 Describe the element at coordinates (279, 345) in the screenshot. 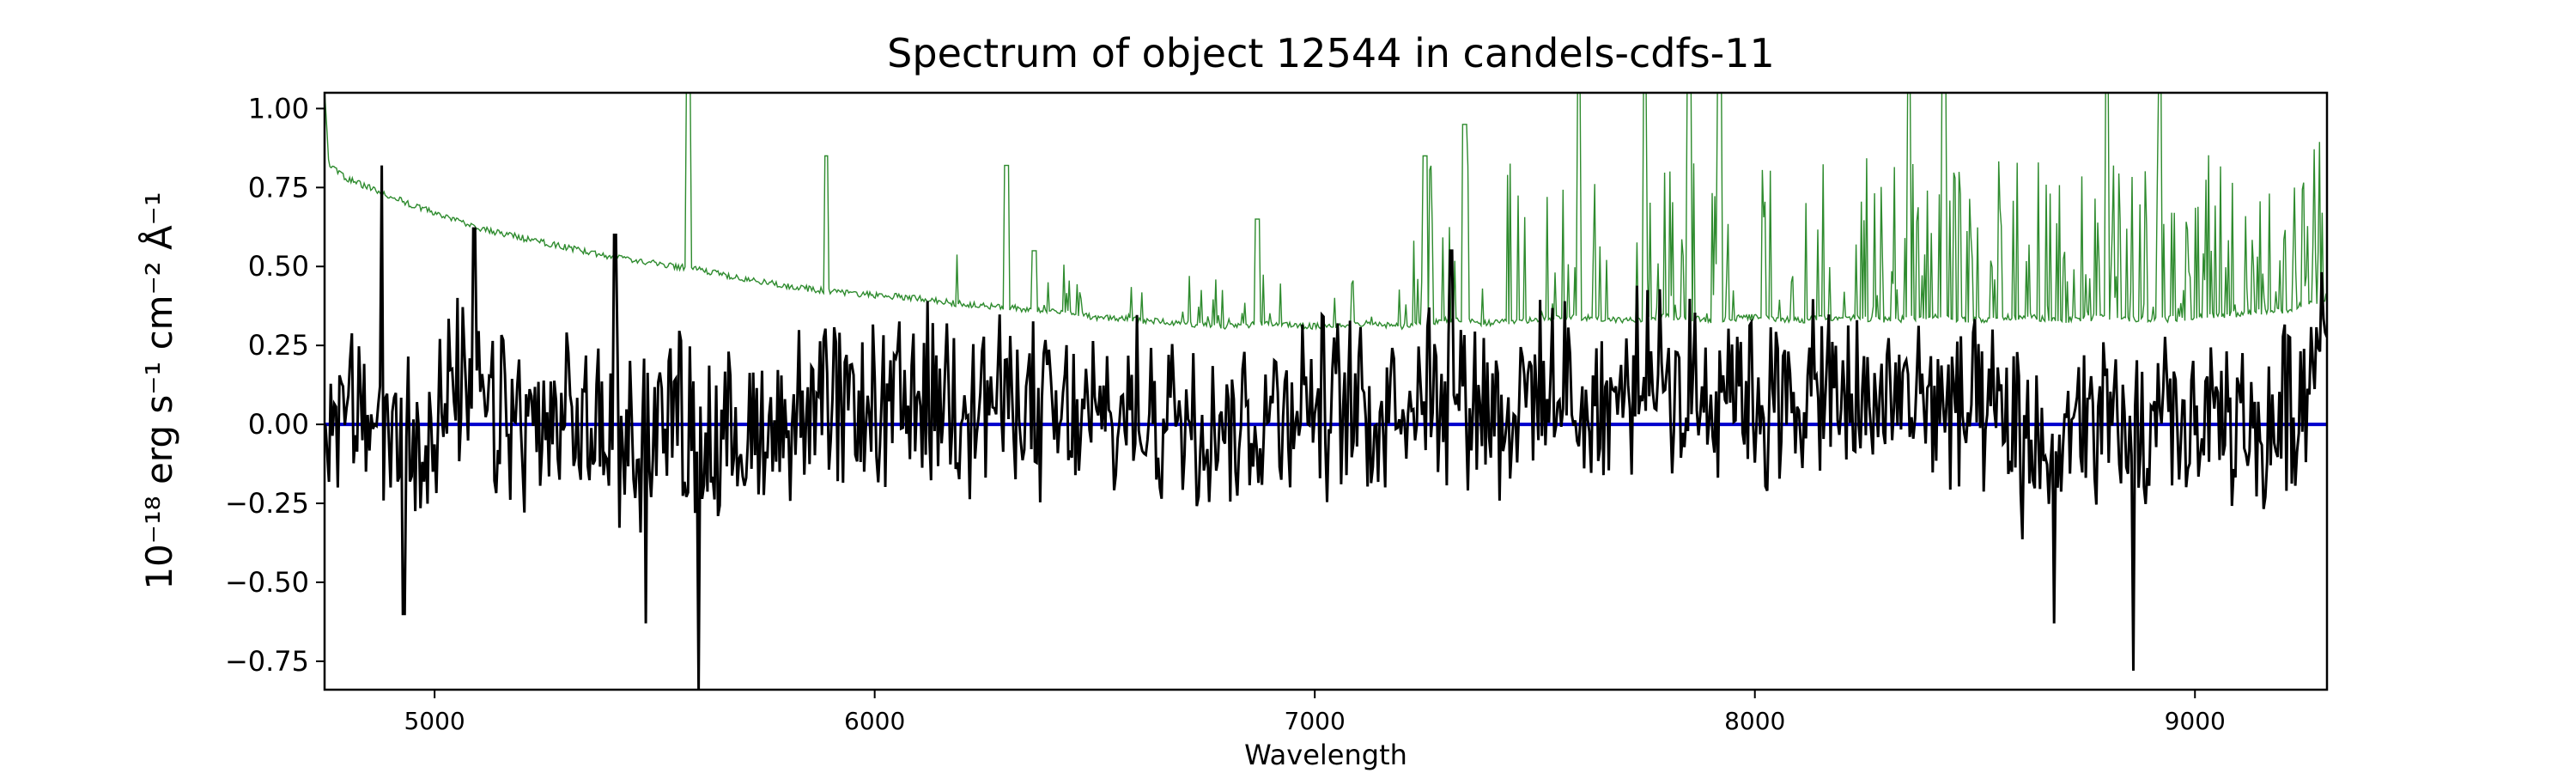

I see `y-tick-label: 0.25` at that location.